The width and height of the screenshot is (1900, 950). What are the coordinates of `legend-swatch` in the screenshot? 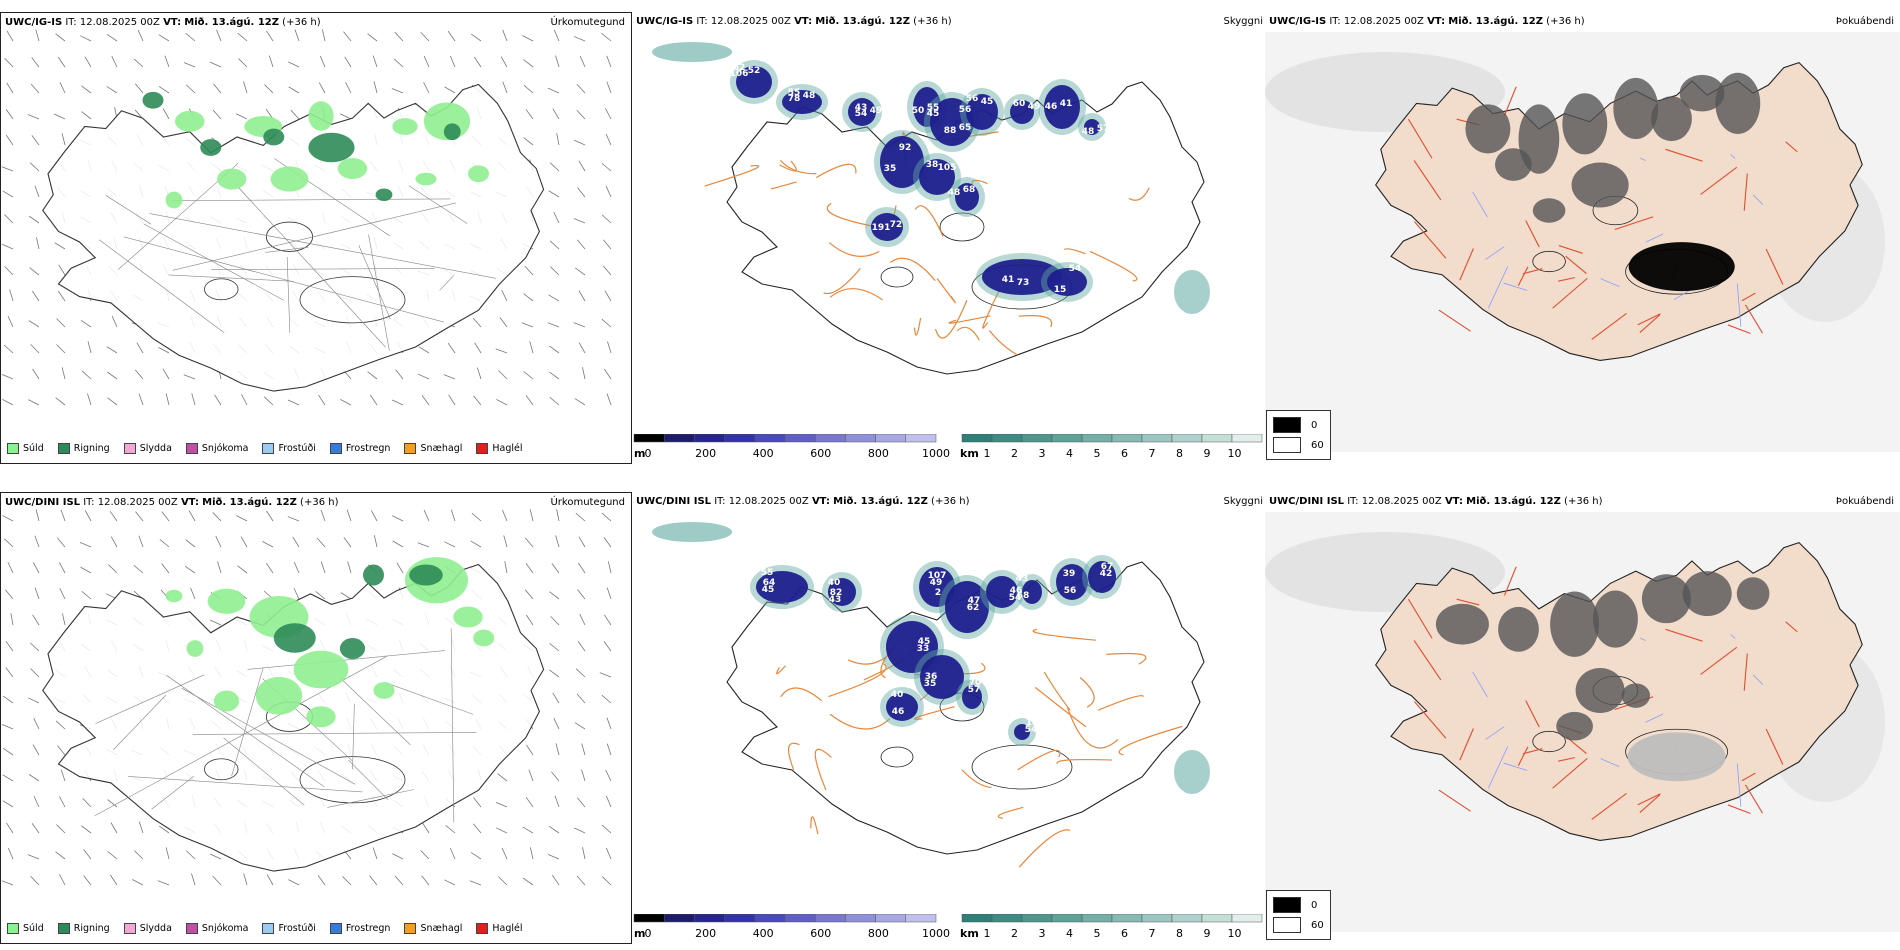 It's located at (335, 928).